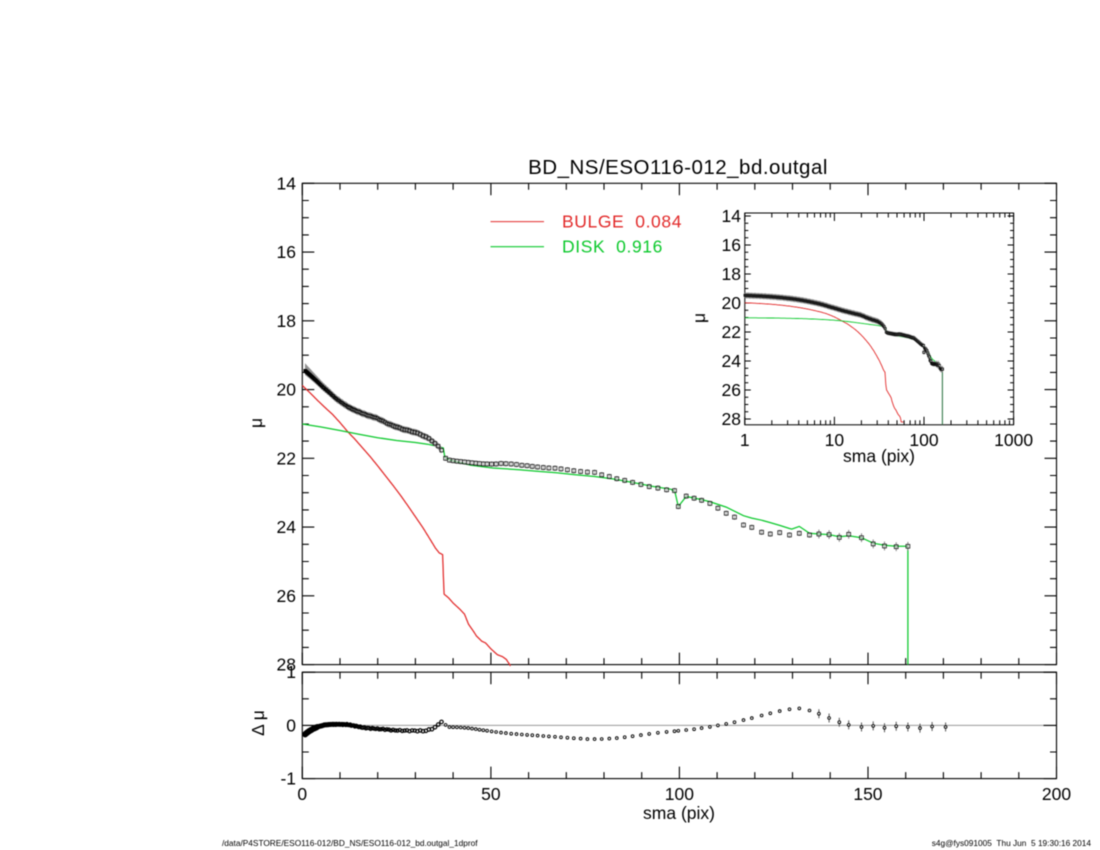  Describe the element at coordinates (1012, 843) in the screenshot. I see `svg-text:s4g@fys091005 Thu Jun 5 19:3: s4g@fys091005 Thu Jun 5 19:30:16 2014` at that location.